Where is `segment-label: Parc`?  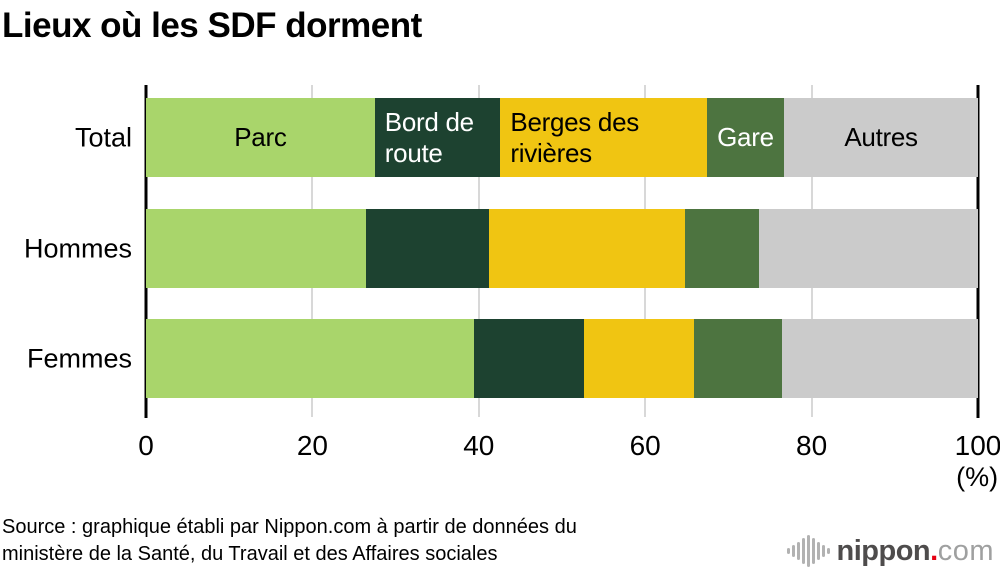
segment-label: Parc is located at coordinates (260, 137).